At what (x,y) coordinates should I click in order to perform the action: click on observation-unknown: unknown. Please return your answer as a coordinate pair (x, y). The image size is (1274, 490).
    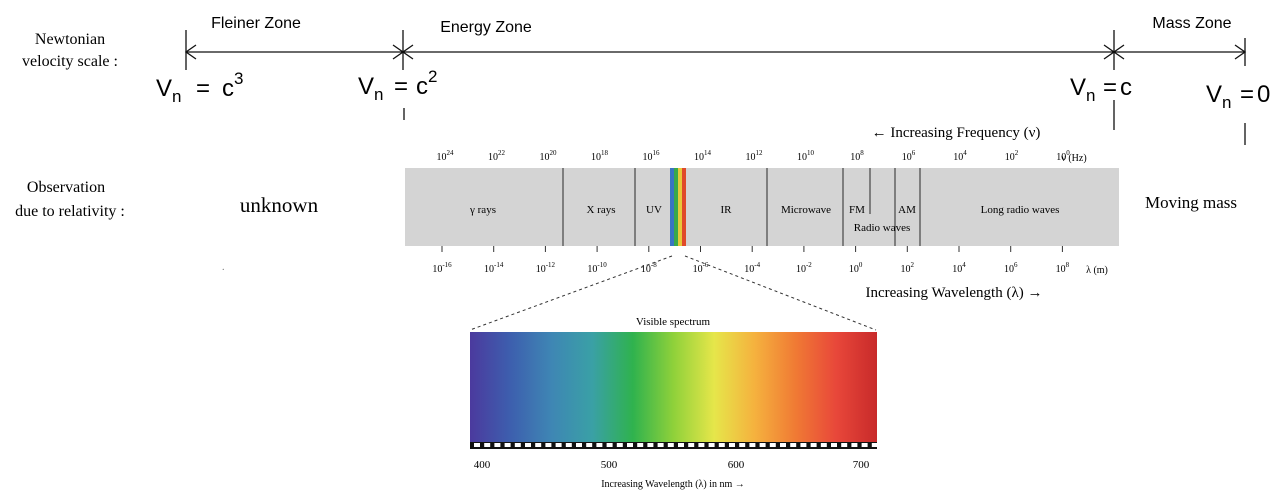
    Looking at the image, I should click on (279, 205).